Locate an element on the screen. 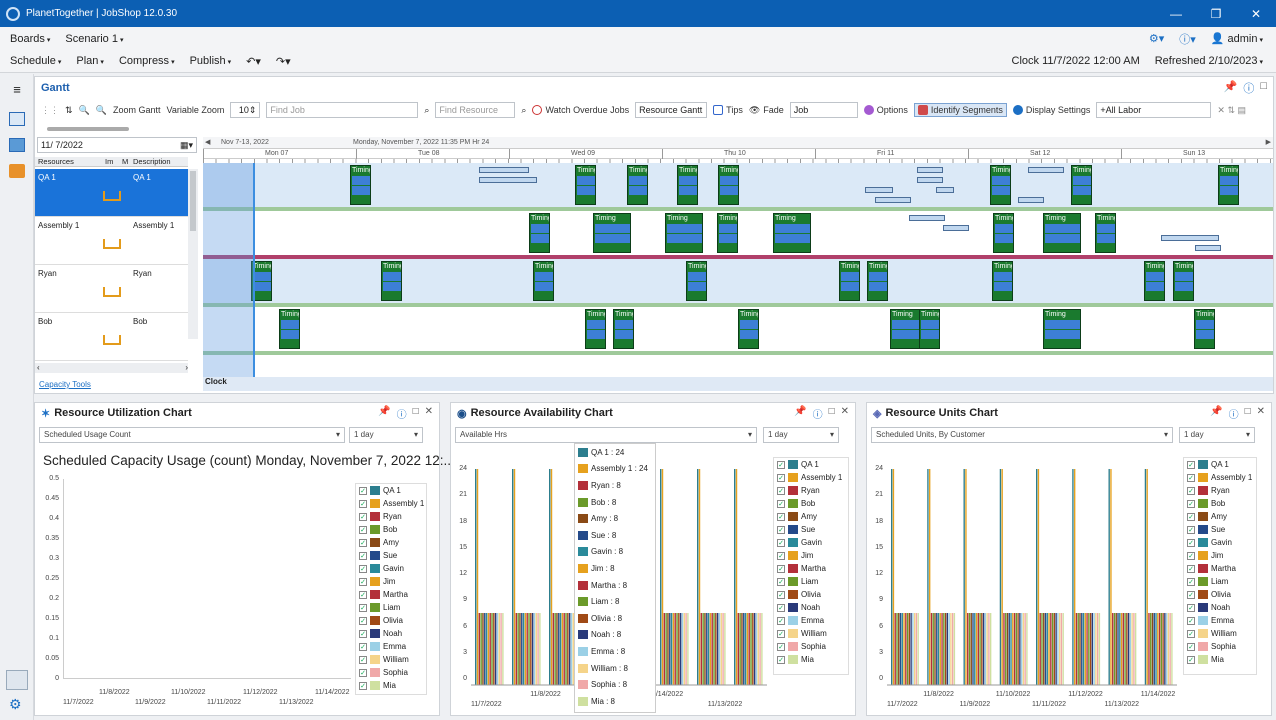 This screenshot has height=720, width=1276. zoom-in-icon: 🔍 is located at coordinates (84, 109).